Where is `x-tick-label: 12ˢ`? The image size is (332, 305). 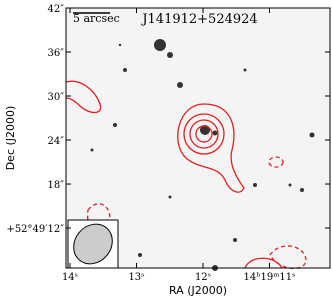 x-tick-label: 12ˢ is located at coordinates (203, 277).